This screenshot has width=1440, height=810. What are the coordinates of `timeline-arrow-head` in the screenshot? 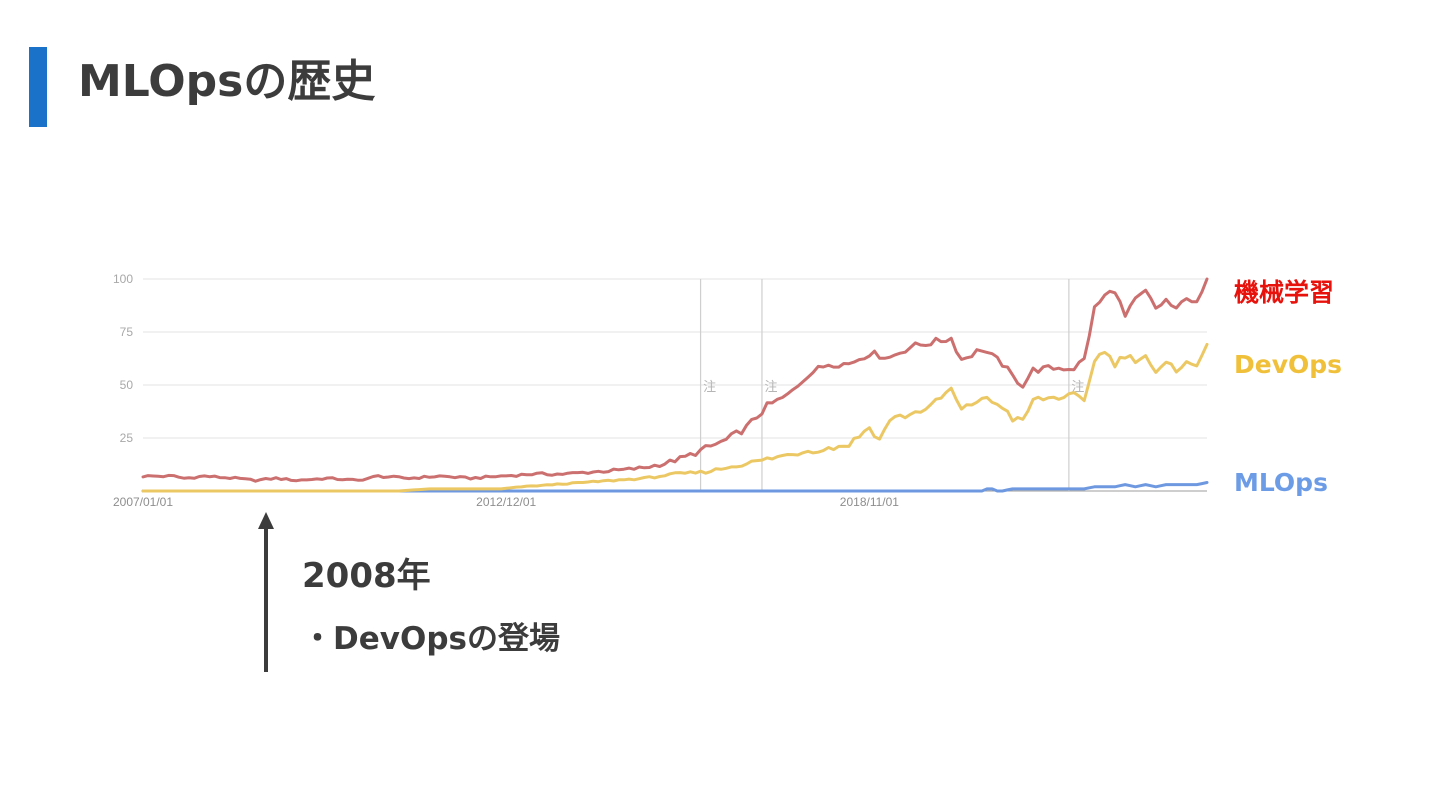 It's located at (266, 520).